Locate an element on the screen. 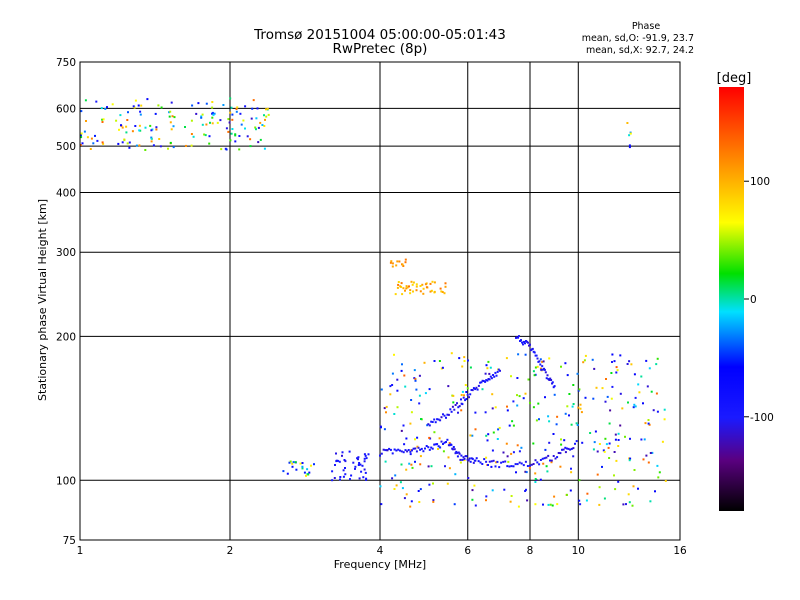 The height and width of the screenshot is (600, 800). colorbar is located at coordinates (731, 299).